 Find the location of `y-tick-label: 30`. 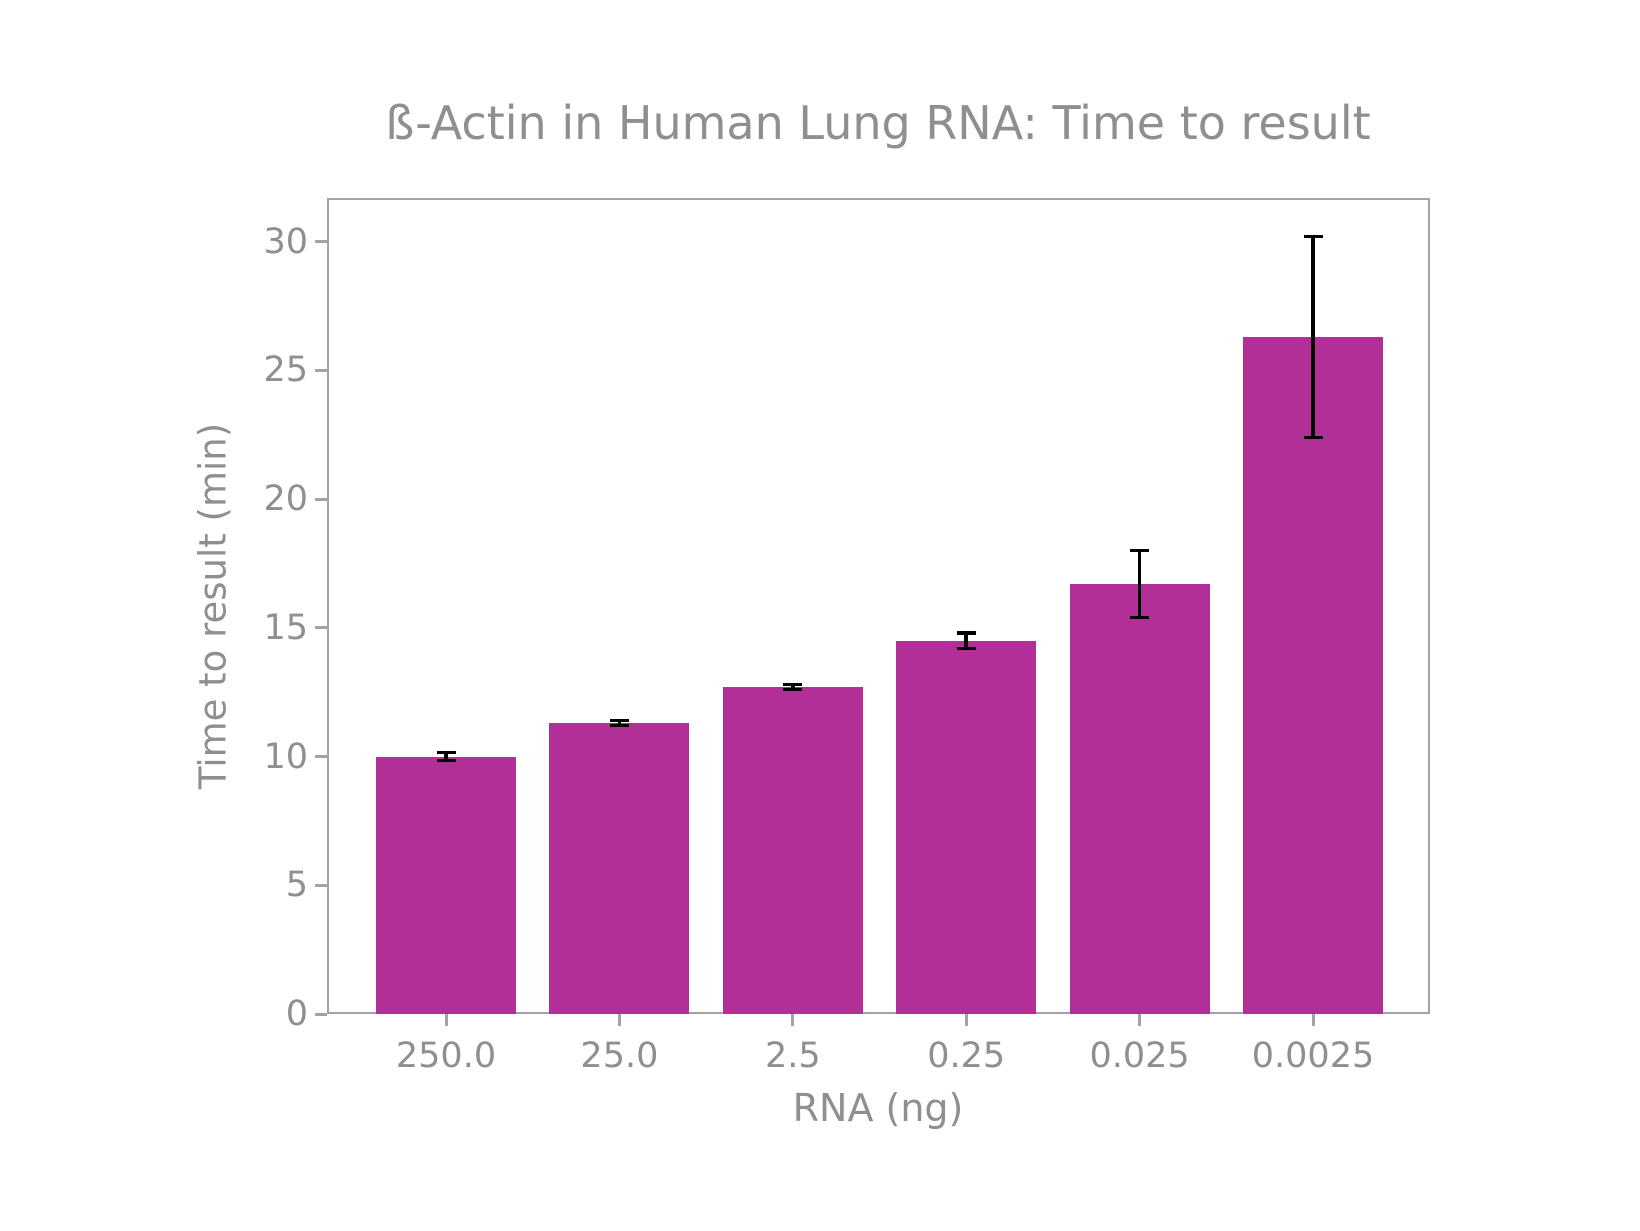

y-tick-label: 30 is located at coordinates (285, 241).